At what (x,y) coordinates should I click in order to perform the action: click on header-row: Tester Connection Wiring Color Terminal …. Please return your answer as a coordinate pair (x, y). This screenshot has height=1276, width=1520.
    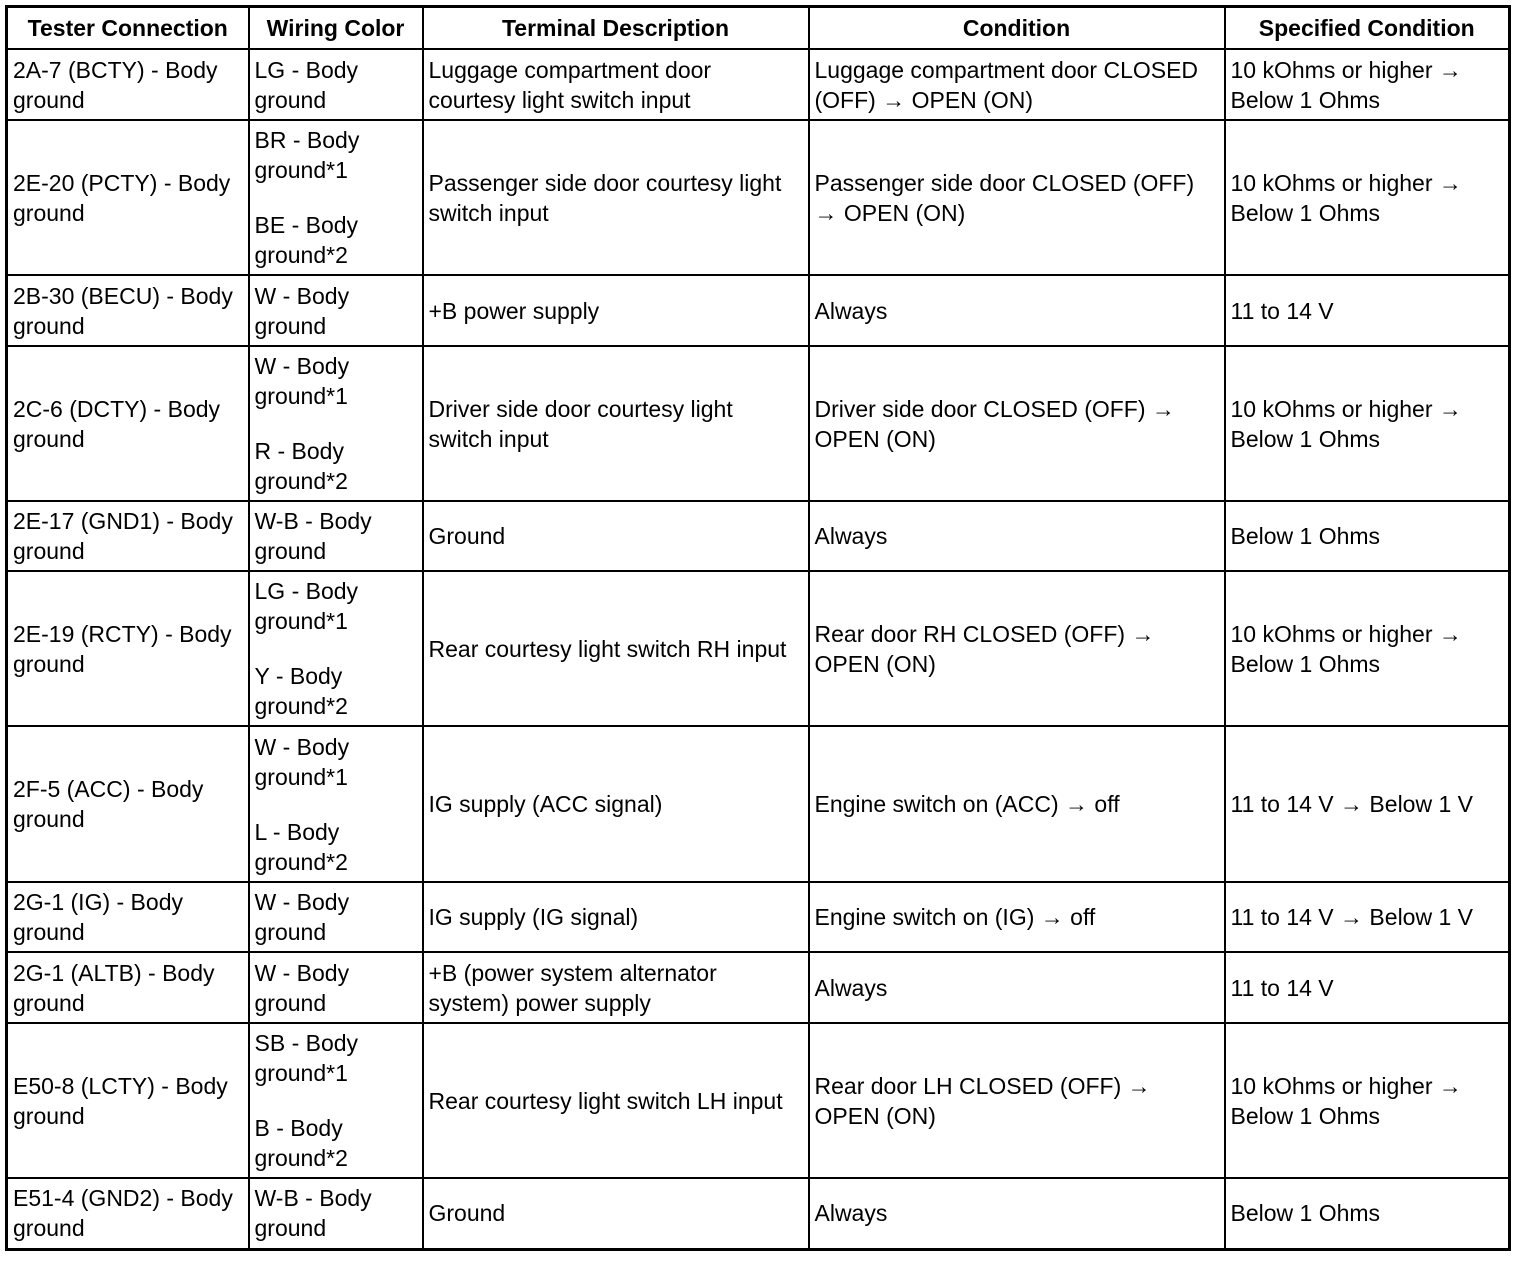
    Looking at the image, I should click on (758, 27).